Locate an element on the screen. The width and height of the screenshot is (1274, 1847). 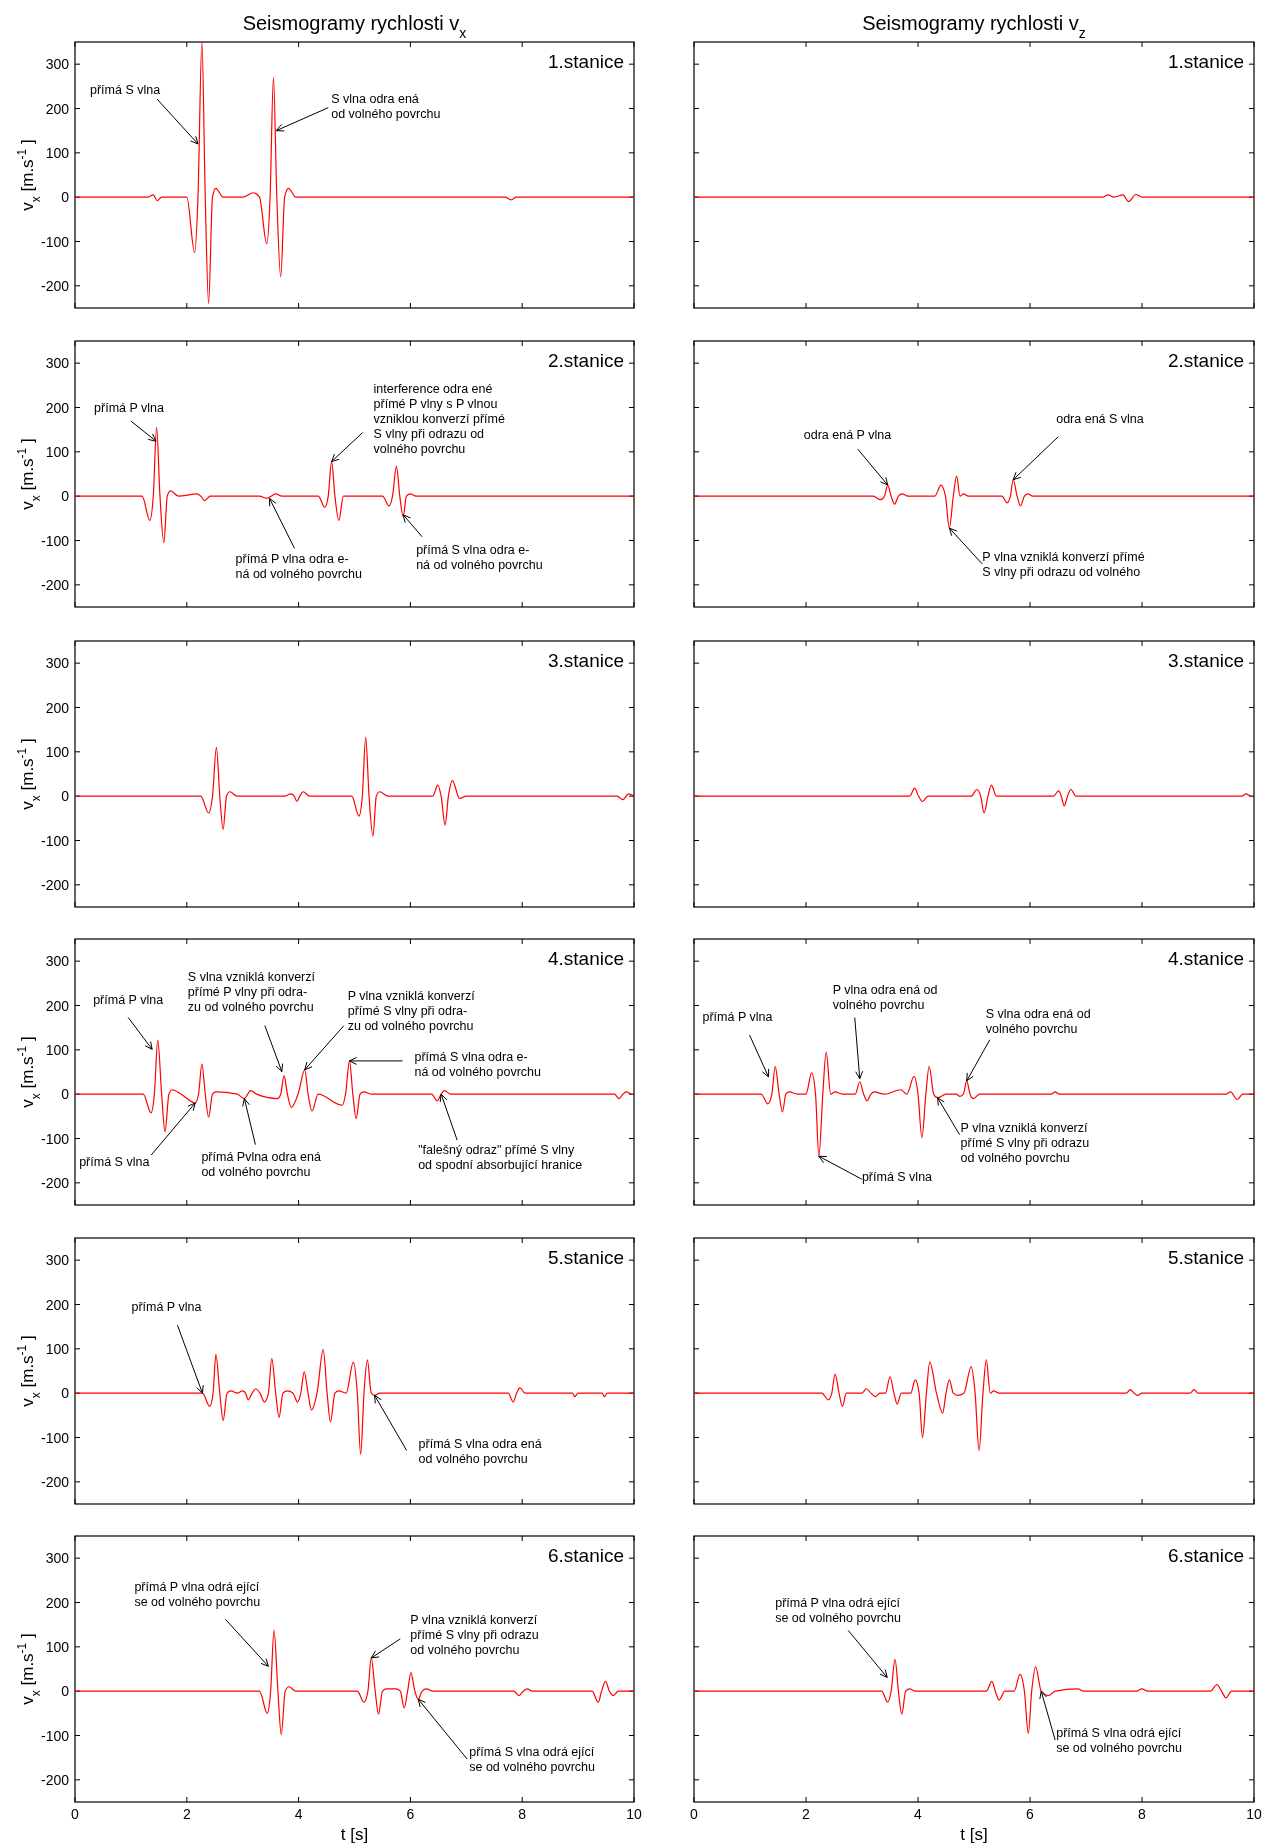
annotation: P vlna vzniklá konverzí přímé S vlny při odra- zu od volného povrchu is located at coordinates (411, 1010).